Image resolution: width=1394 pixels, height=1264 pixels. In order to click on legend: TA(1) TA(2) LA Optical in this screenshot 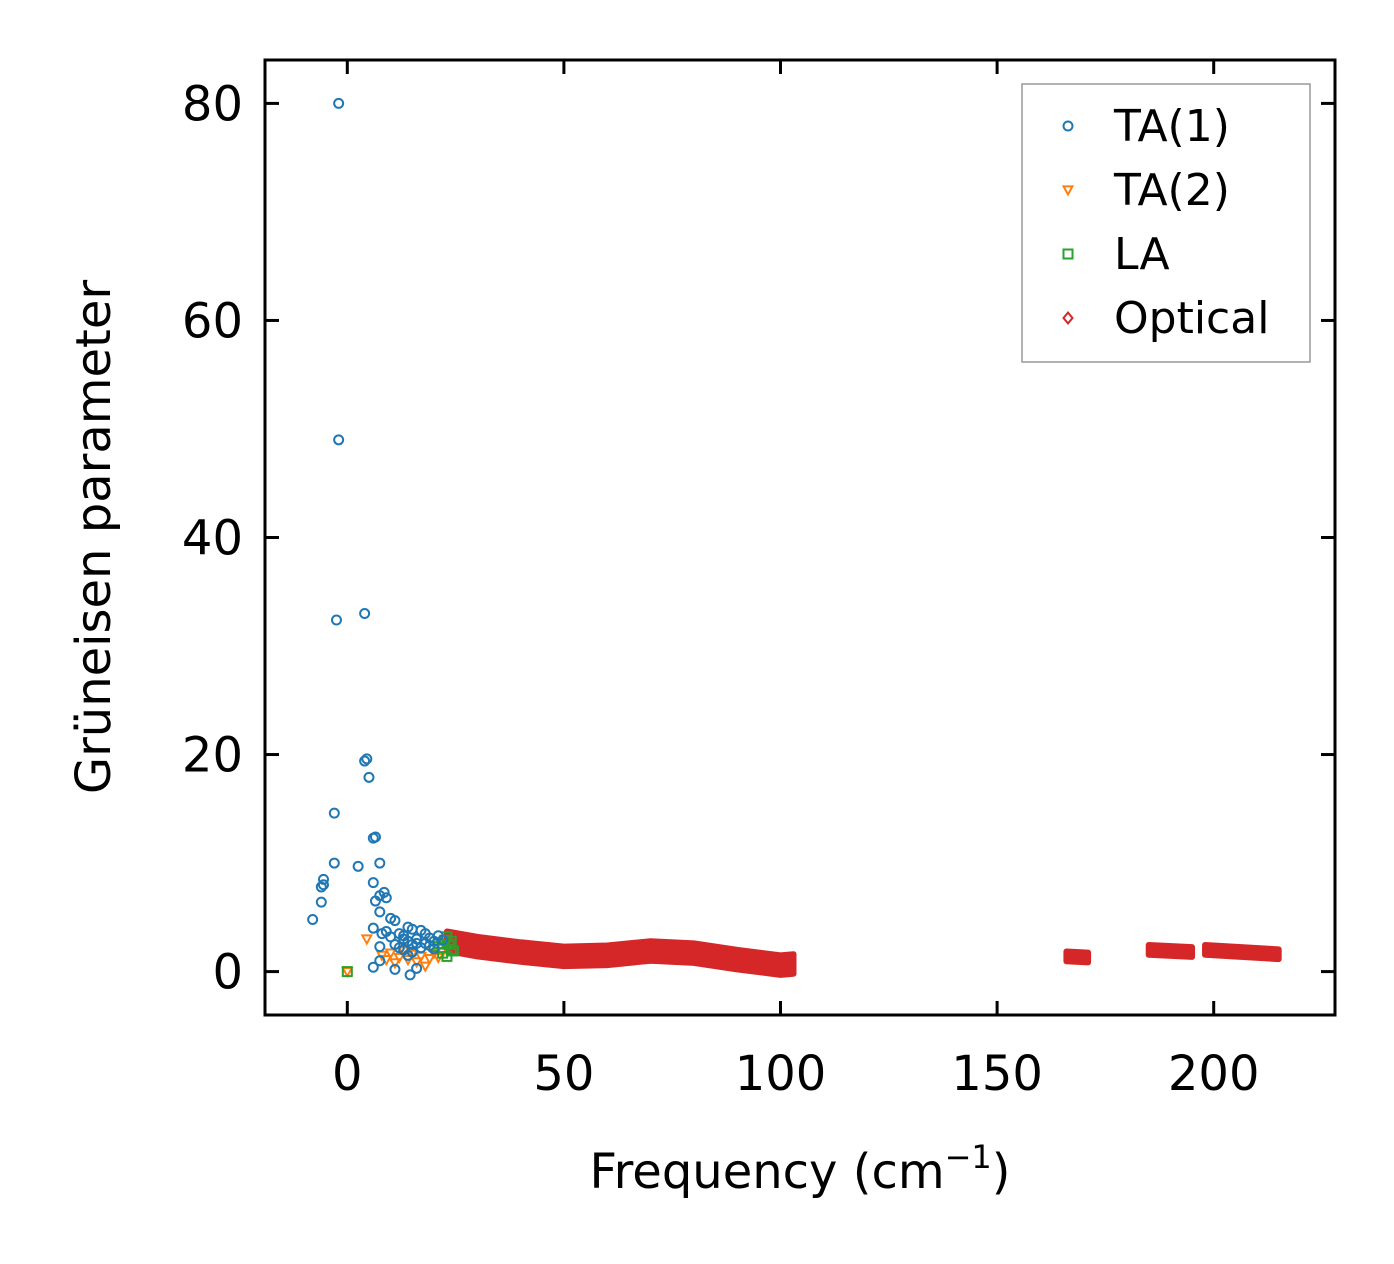, I will do `click(1166, 223)`.